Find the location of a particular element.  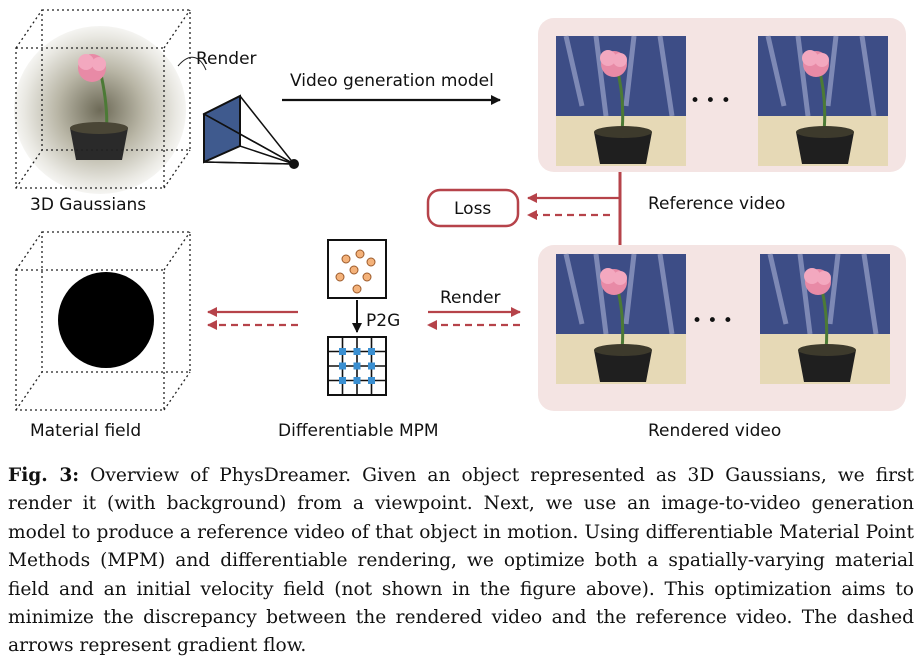

render-pointer-curve is located at coordinates (192, 63).